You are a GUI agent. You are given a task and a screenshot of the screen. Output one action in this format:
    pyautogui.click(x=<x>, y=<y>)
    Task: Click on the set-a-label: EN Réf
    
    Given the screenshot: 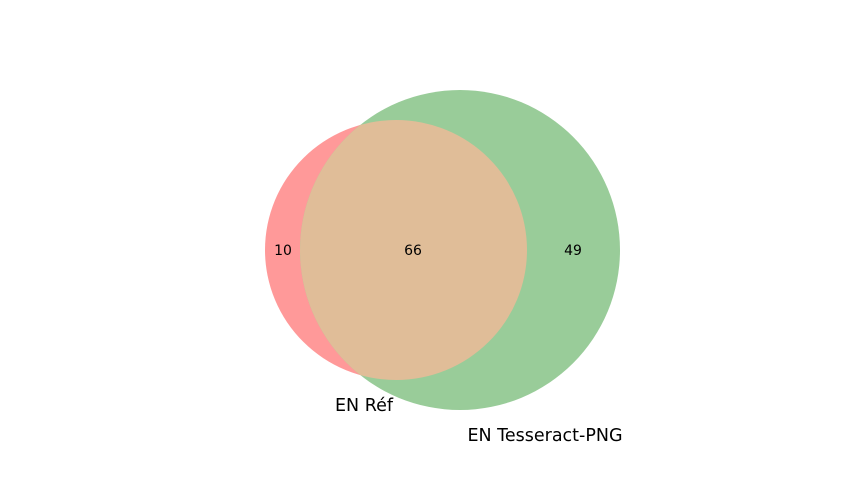 What is the action you would take?
    pyautogui.click(x=364, y=406)
    